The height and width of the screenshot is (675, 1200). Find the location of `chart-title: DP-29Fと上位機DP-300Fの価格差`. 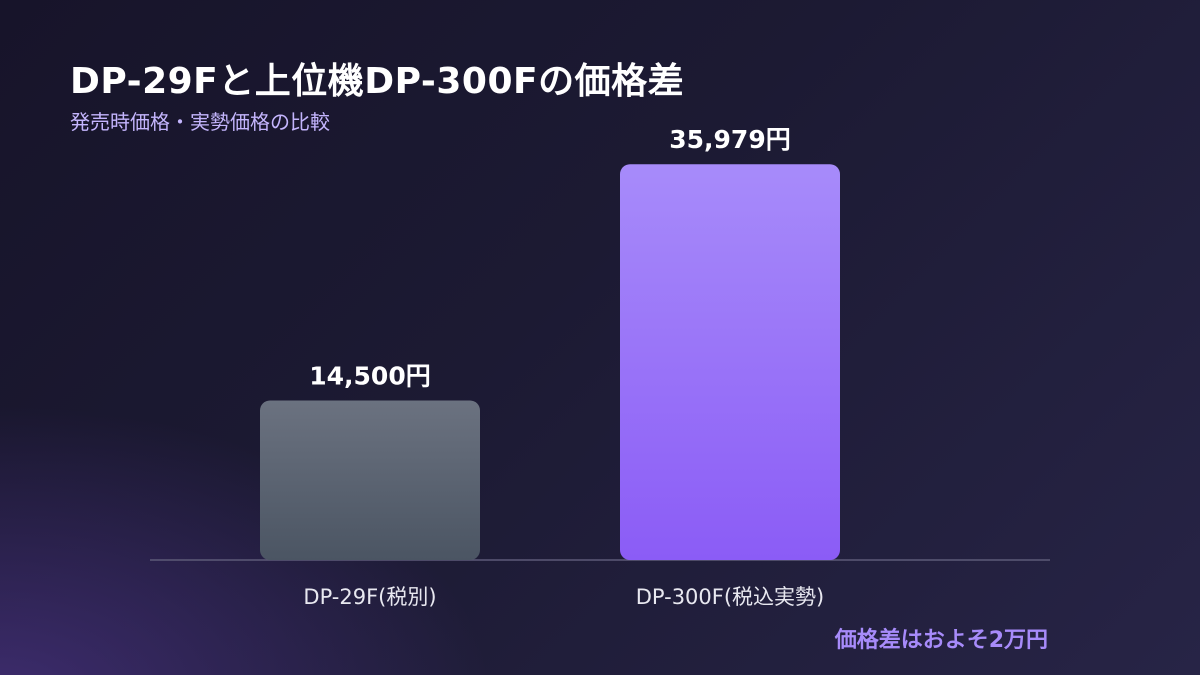

chart-title: DP-29Fと上位機DP-300Fの価格差 is located at coordinates (377, 81).